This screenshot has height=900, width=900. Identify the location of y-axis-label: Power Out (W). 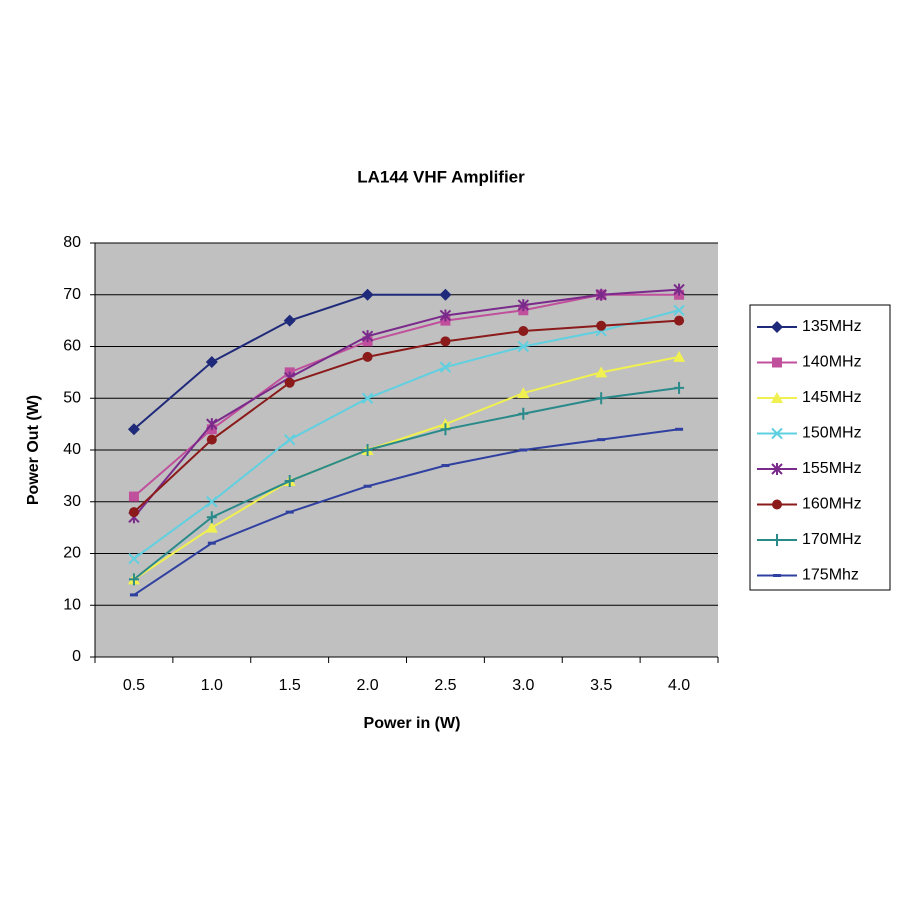
(33, 450).